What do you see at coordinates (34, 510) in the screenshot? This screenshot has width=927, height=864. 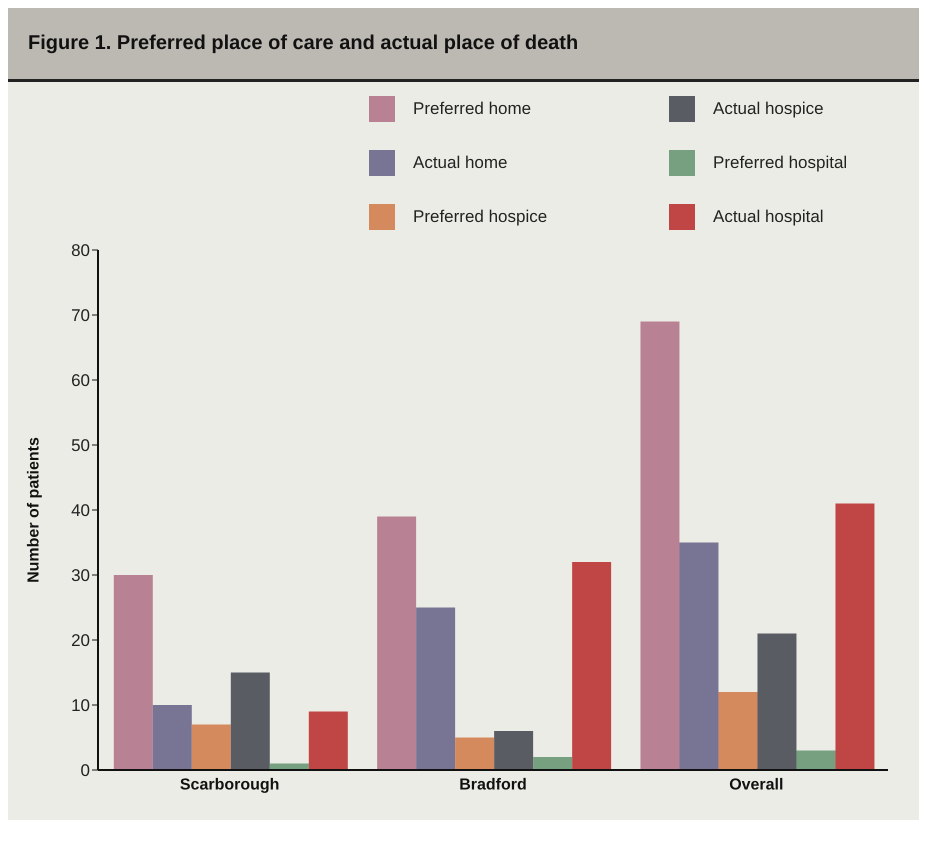 I see `y-axis-title: Number of patients` at bounding box center [34, 510].